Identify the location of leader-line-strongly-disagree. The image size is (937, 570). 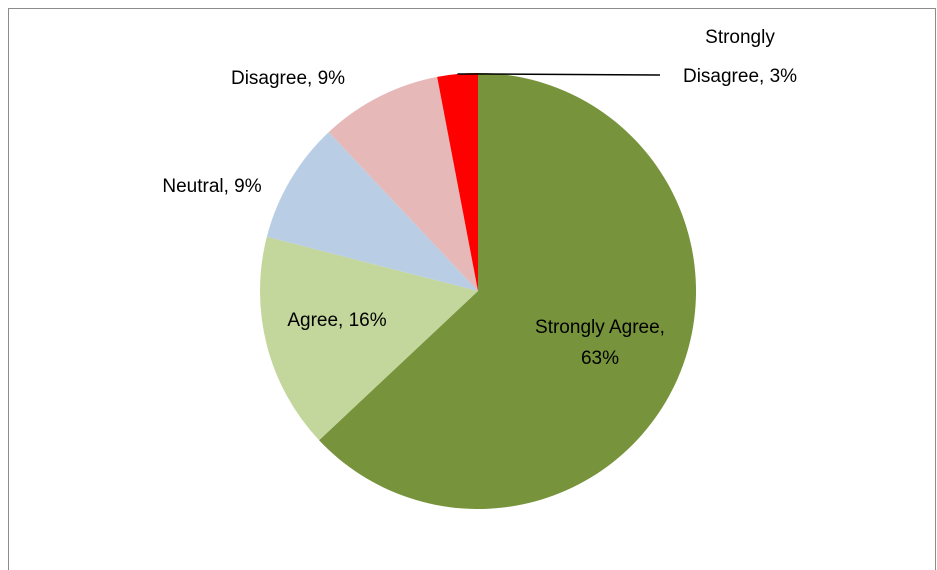
(559, 74).